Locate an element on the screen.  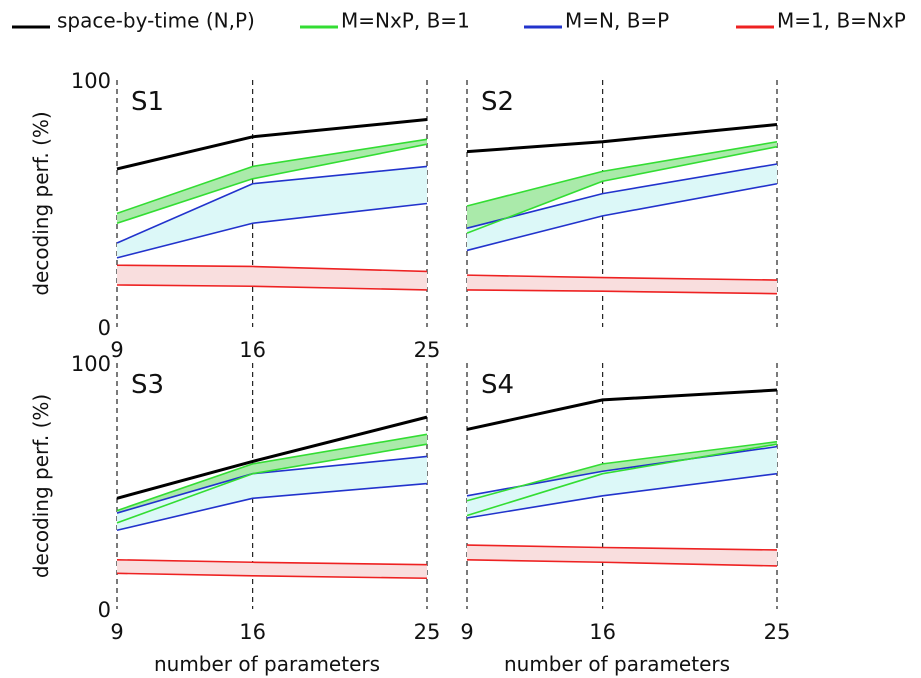
line-m-n-b-p-upper is located at coordinates (272, 204).